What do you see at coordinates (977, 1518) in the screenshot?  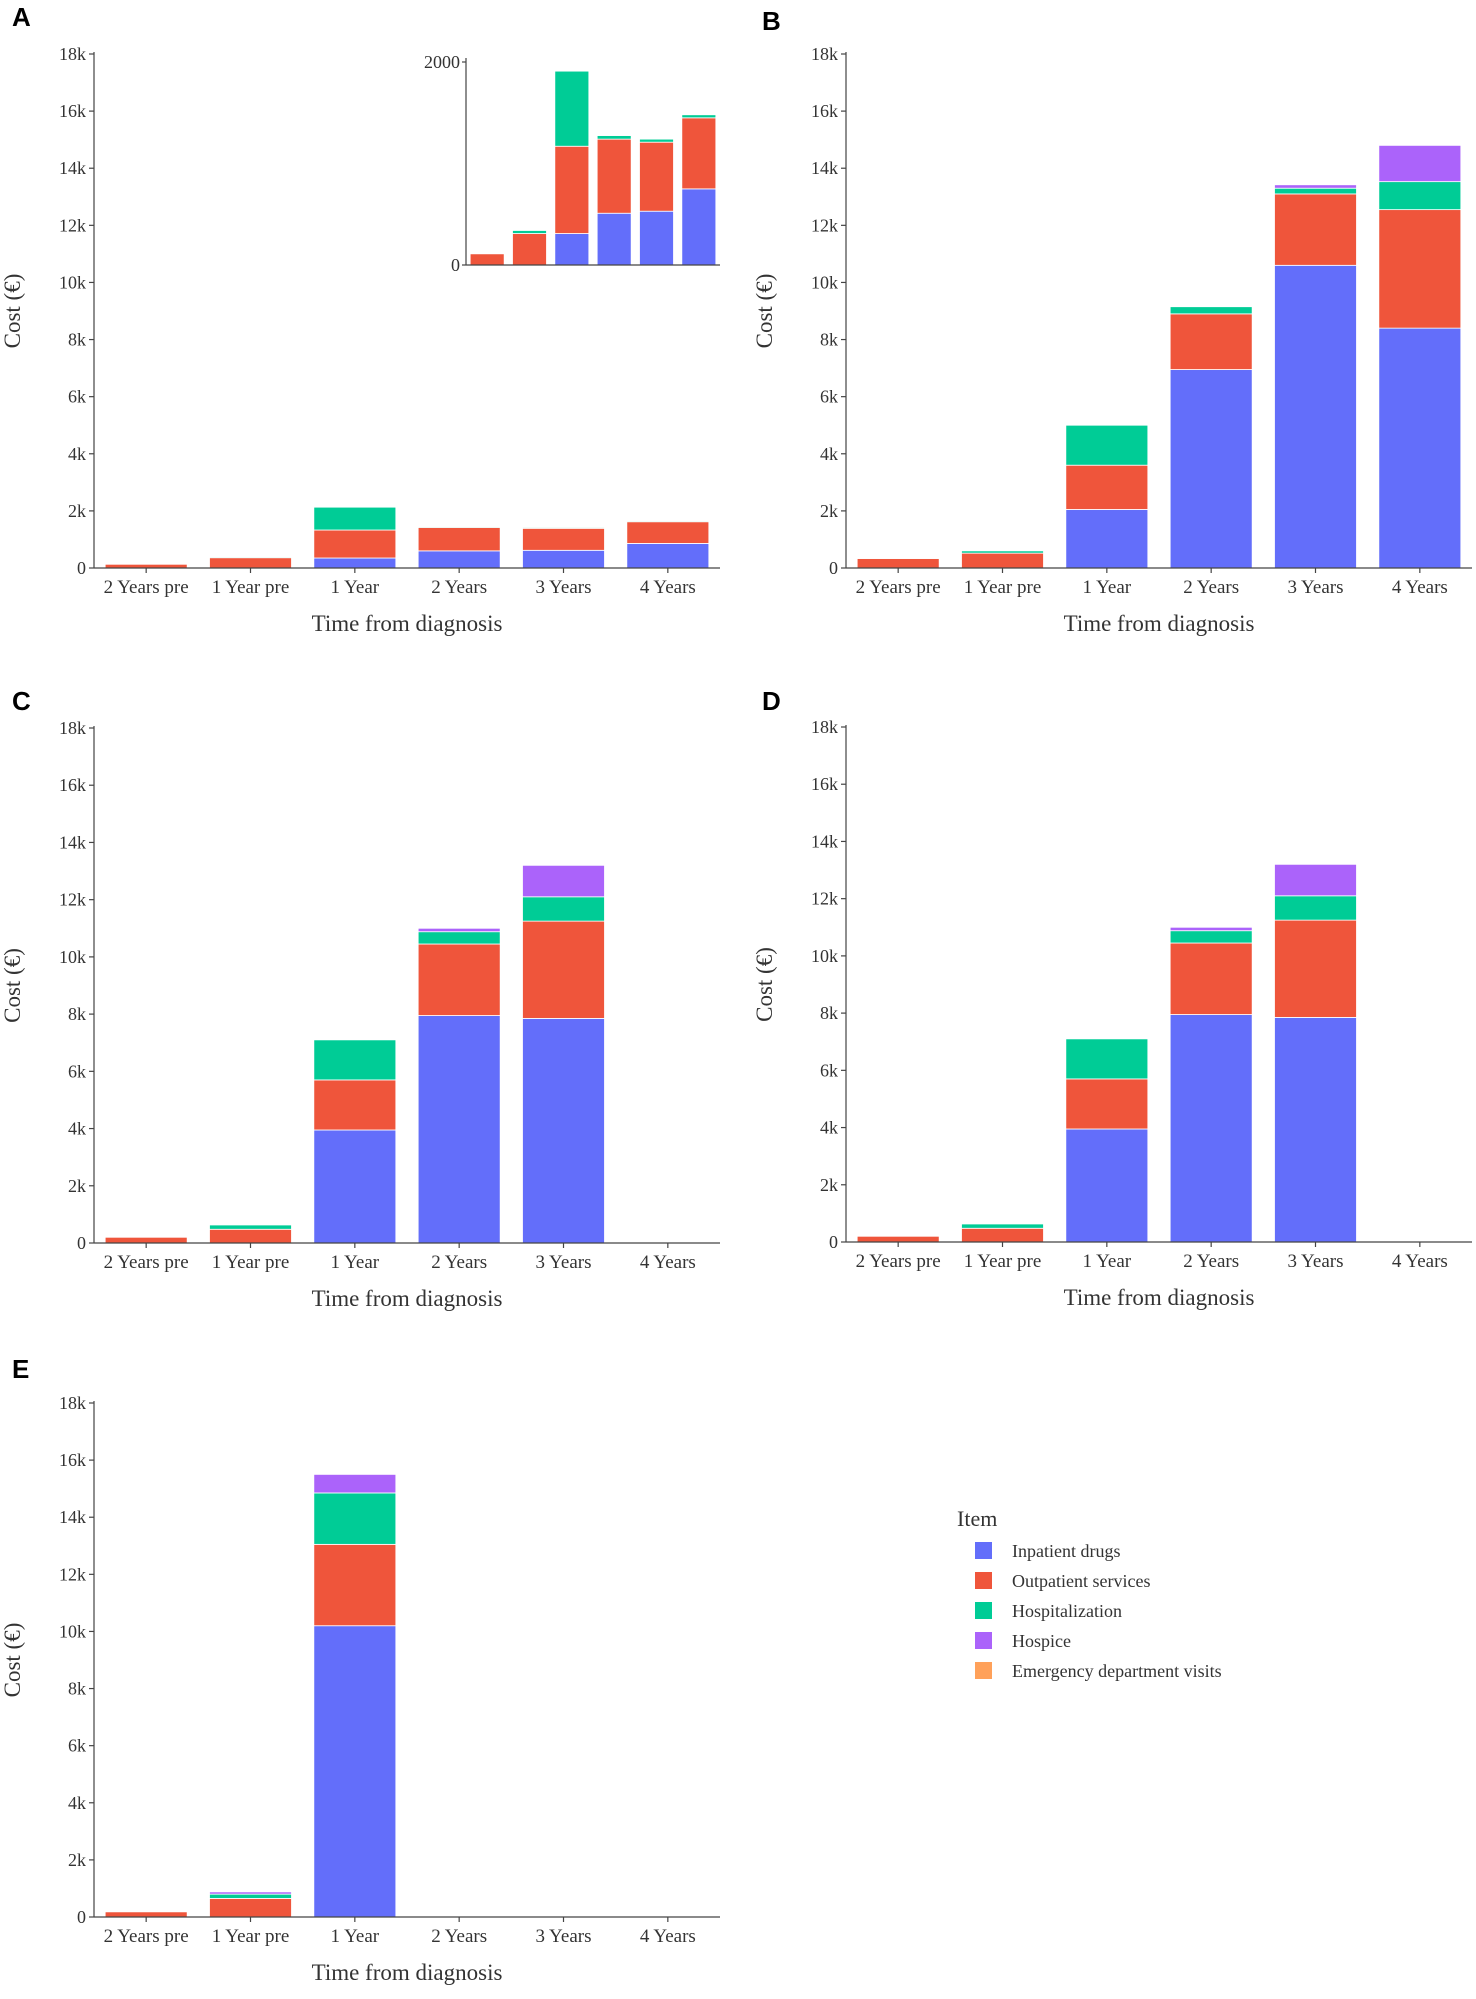 I see `legend-title: Item` at bounding box center [977, 1518].